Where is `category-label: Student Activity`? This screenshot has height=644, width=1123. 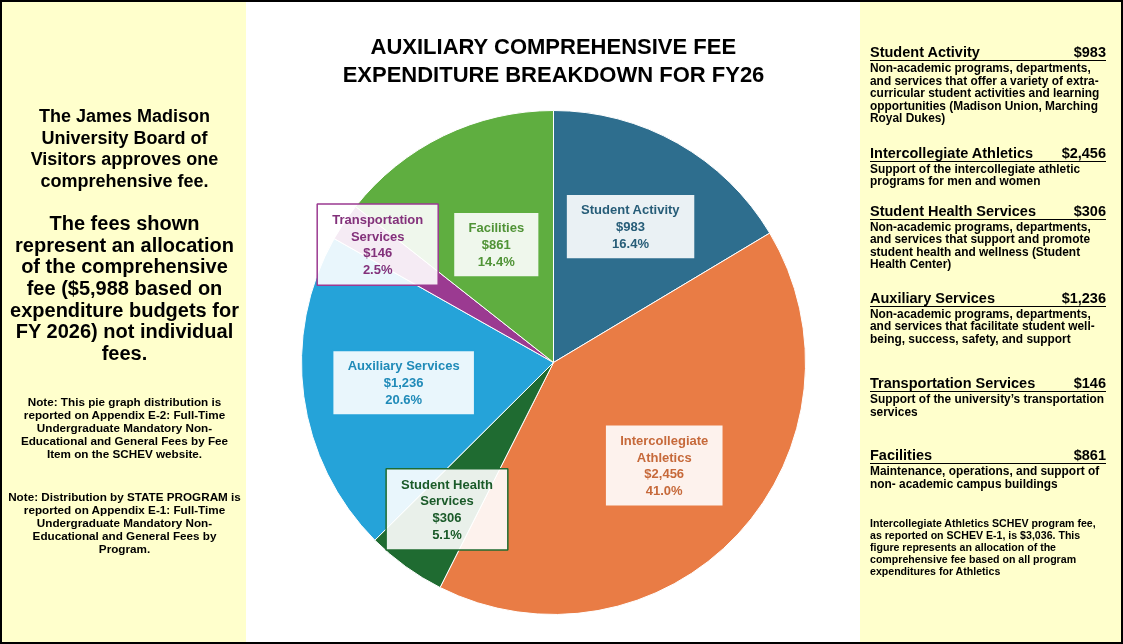
category-label: Student Activity is located at coordinates (925, 52).